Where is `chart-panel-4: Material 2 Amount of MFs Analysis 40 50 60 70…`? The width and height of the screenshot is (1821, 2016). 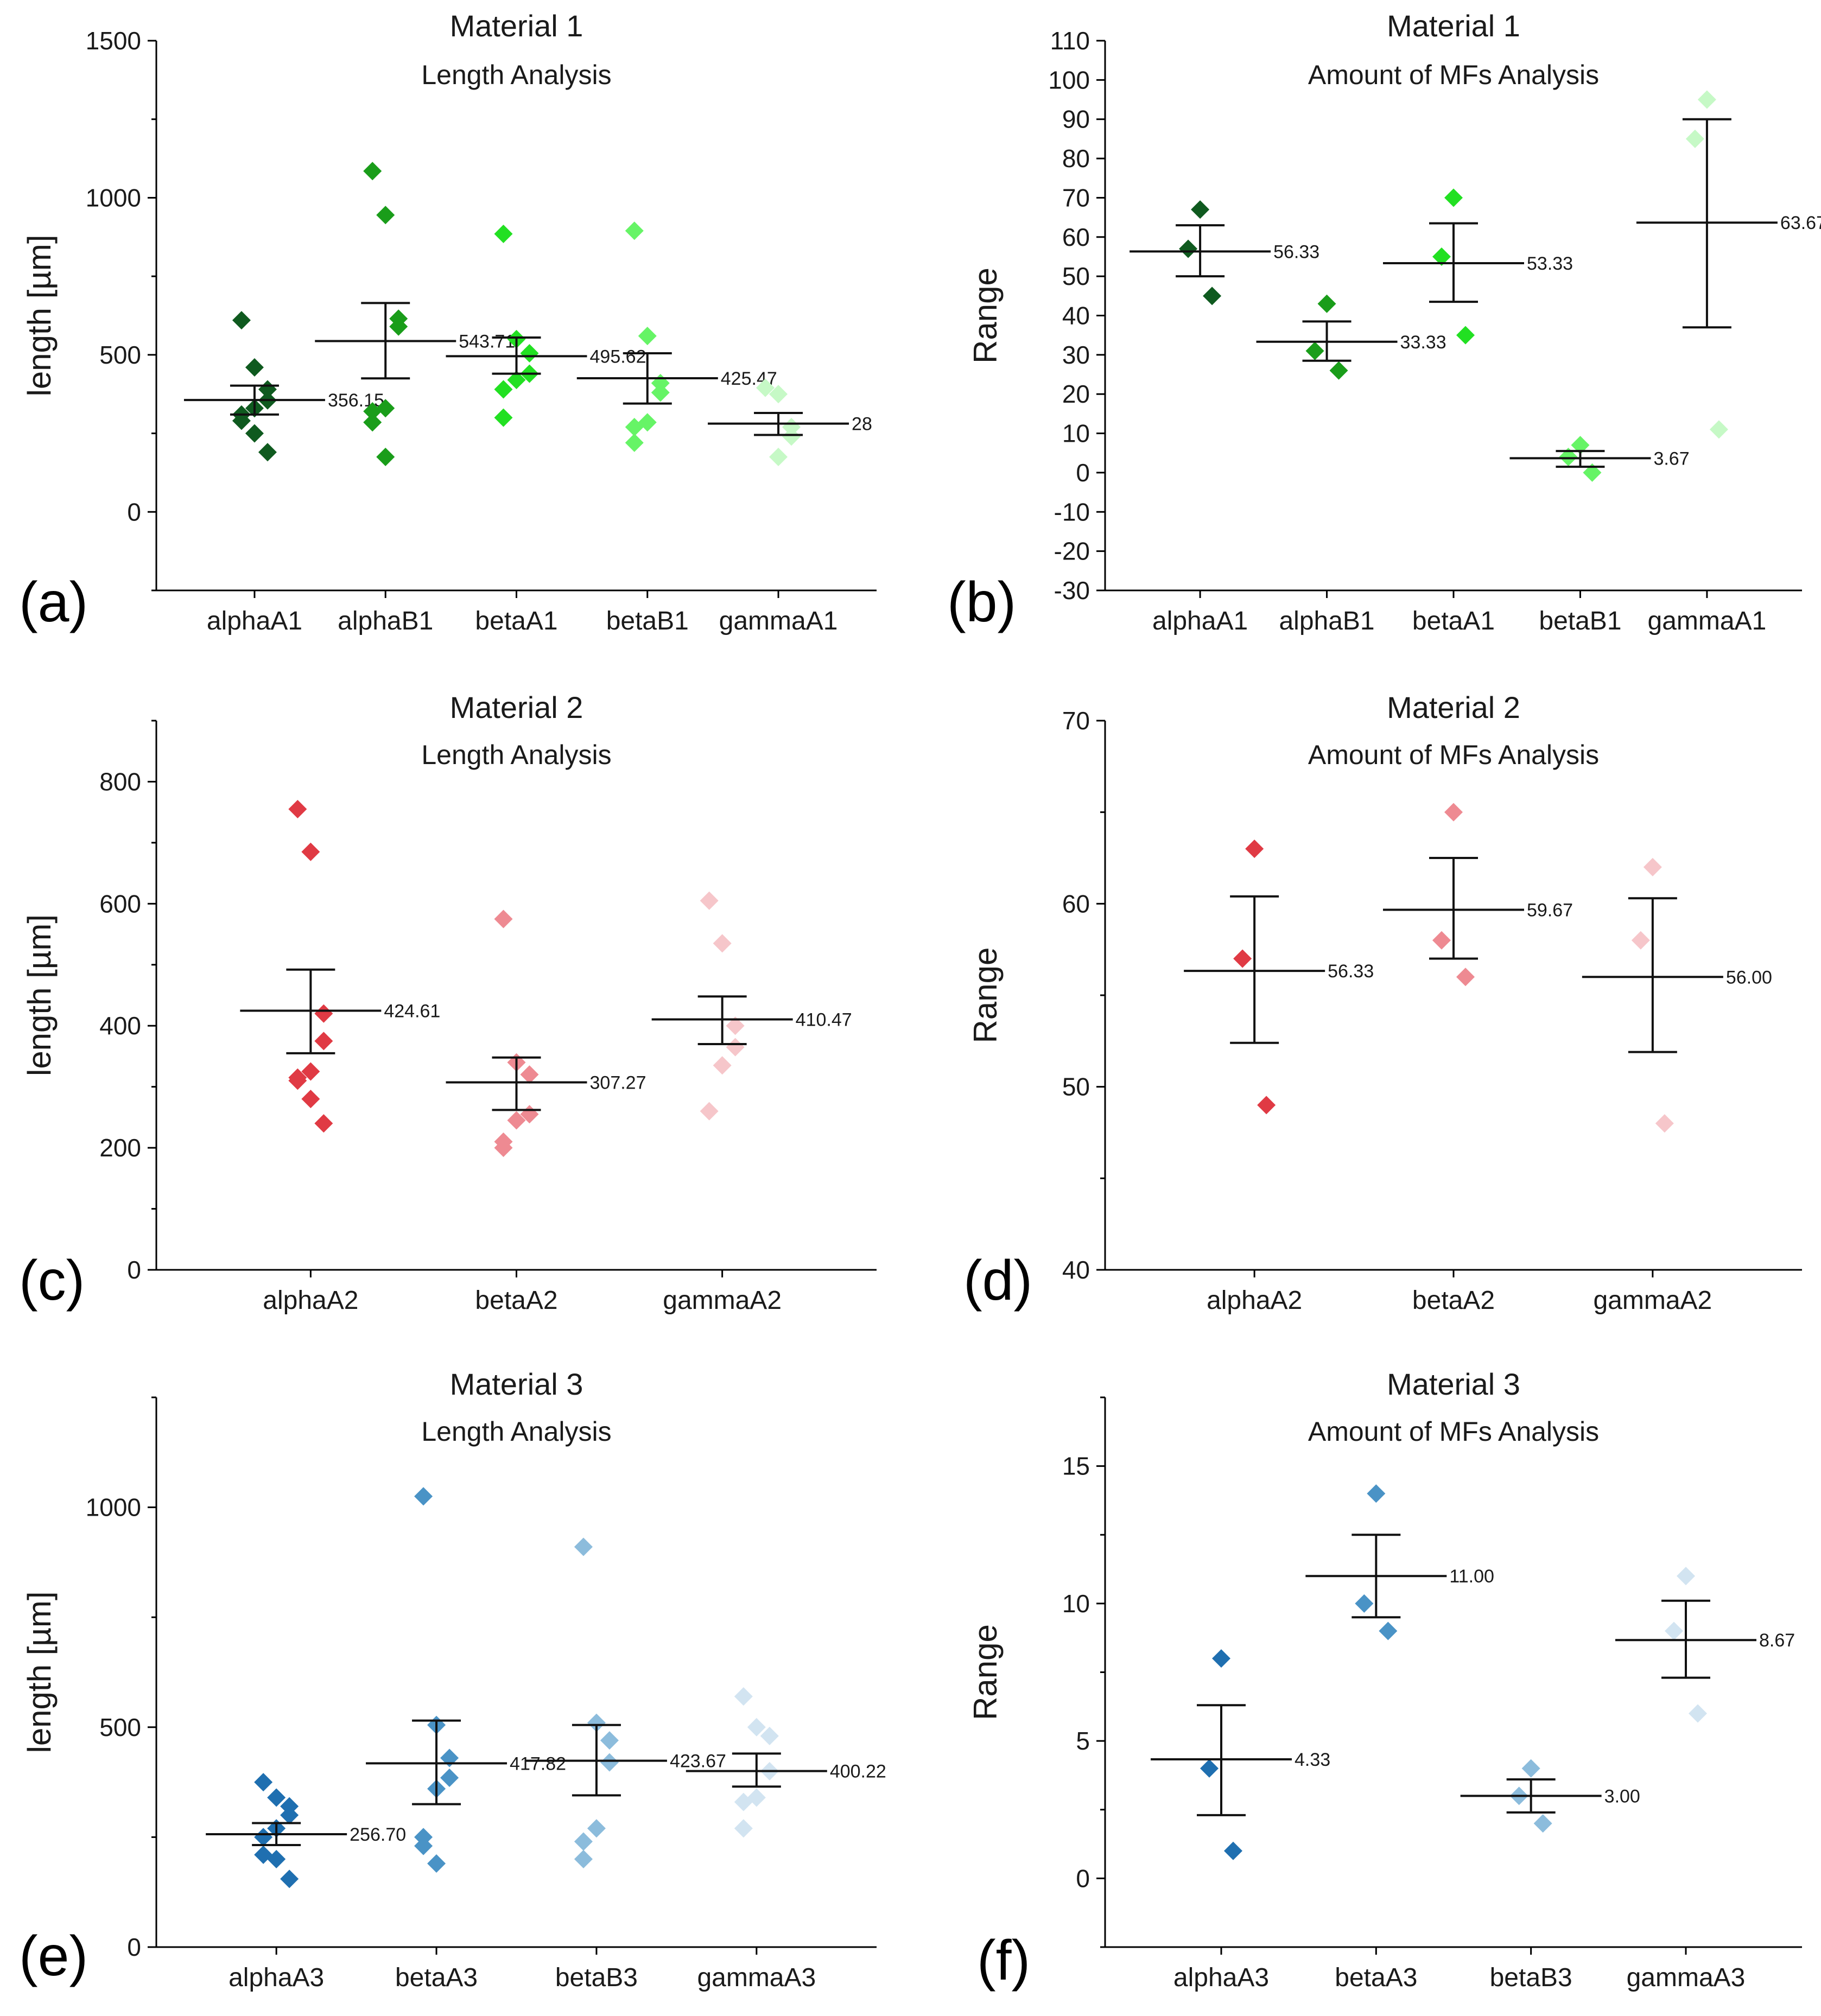
chart-panel-4: Material 2 Amount of MFs Analysis 40 50 60 70… is located at coordinates (1383, 1002).